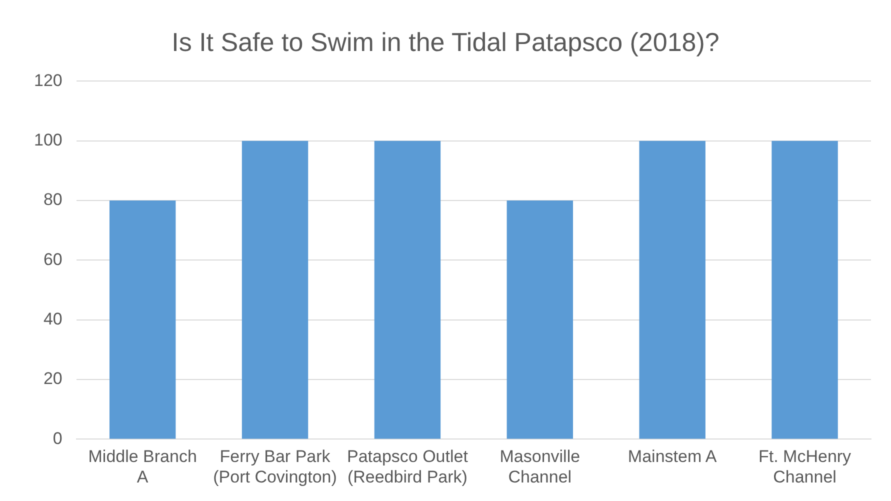 The image size is (891, 501). Describe the element at coordinates (48, 140) in the screenshot. I see `y-tick-label: 100` at that location.